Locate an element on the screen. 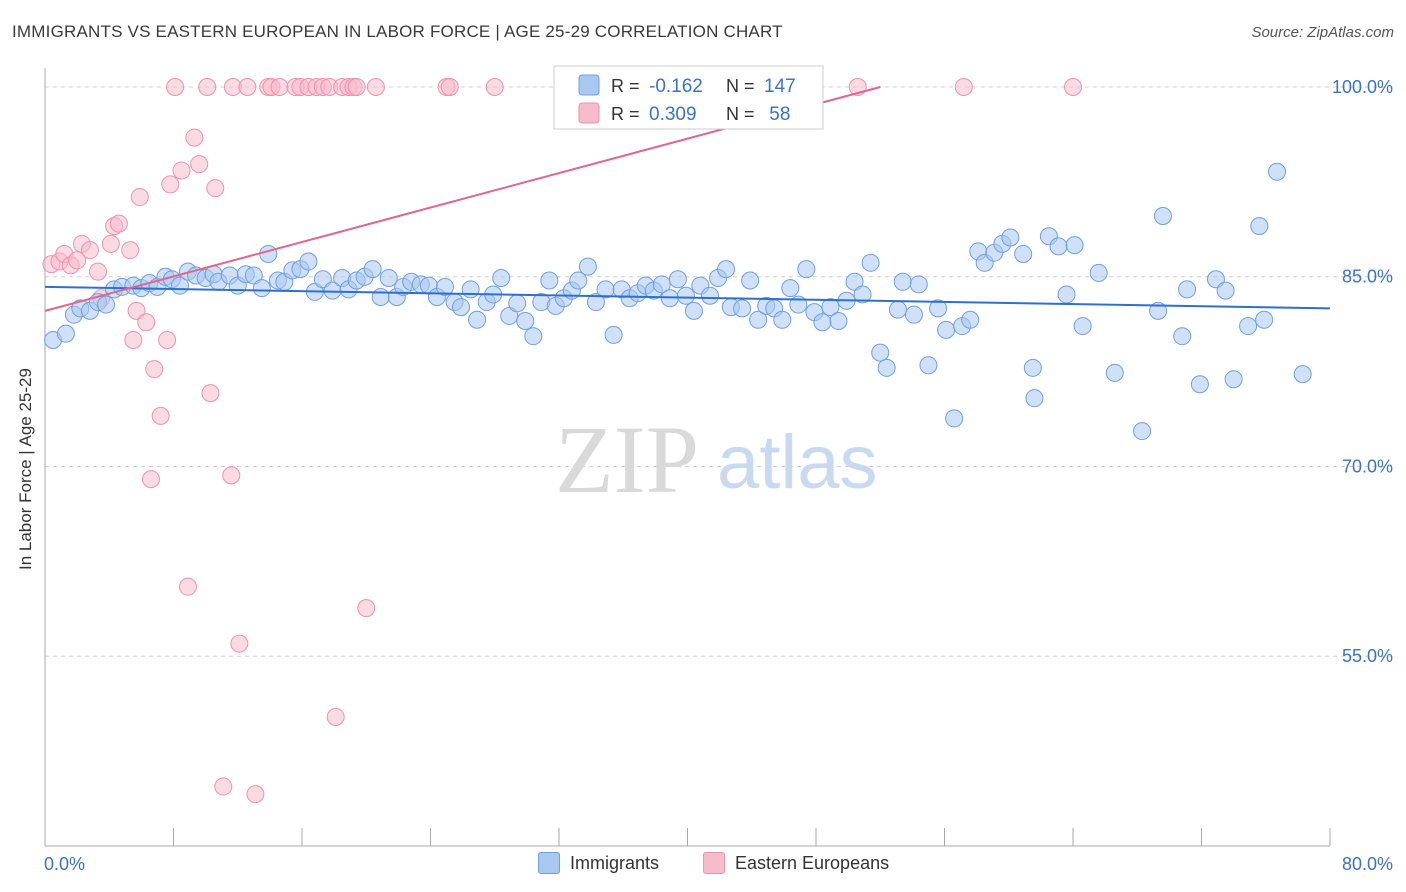 This screenshot has height=892, width=1406. legend-r-value-immigrants: -0.162 is located at coordinates (676, 86).